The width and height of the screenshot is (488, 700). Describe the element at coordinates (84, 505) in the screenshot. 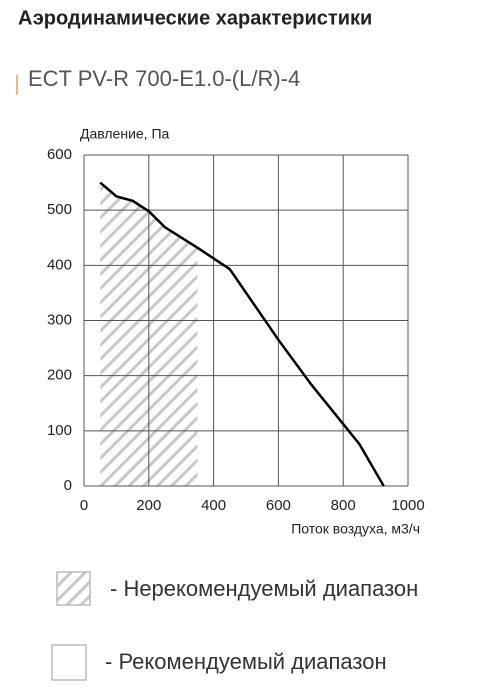

I see `x-tick-label: 0` at that location.